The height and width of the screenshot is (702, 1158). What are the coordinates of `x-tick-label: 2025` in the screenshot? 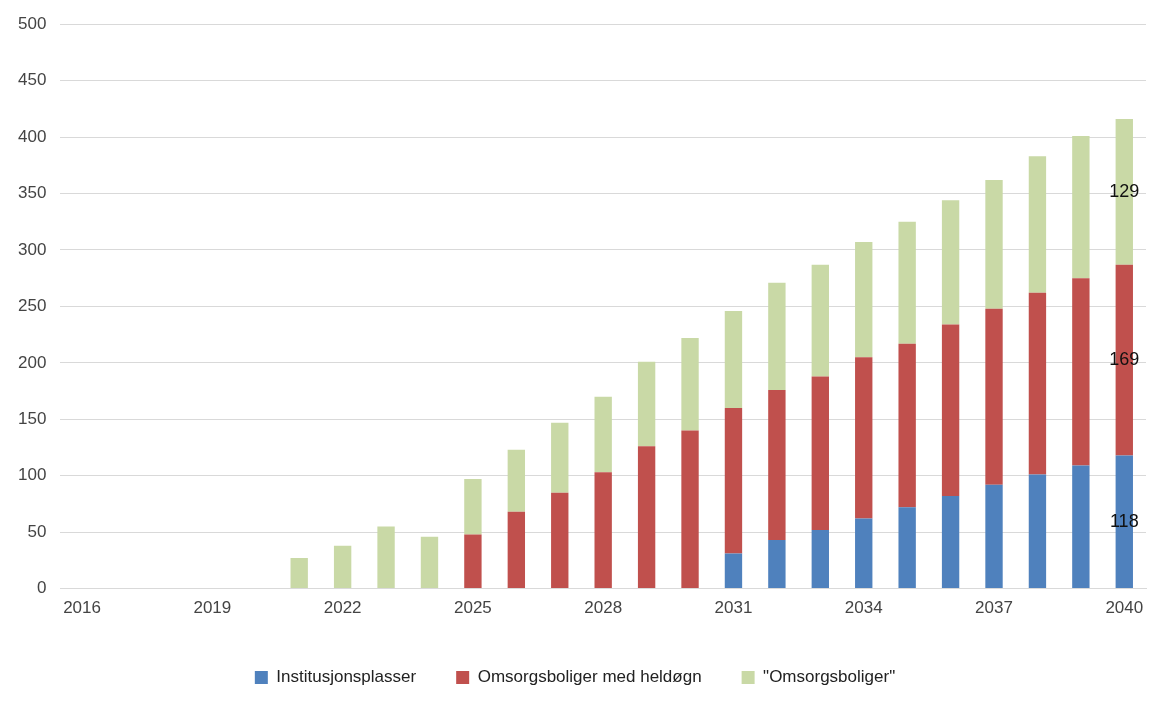 It's located at (472, 608).